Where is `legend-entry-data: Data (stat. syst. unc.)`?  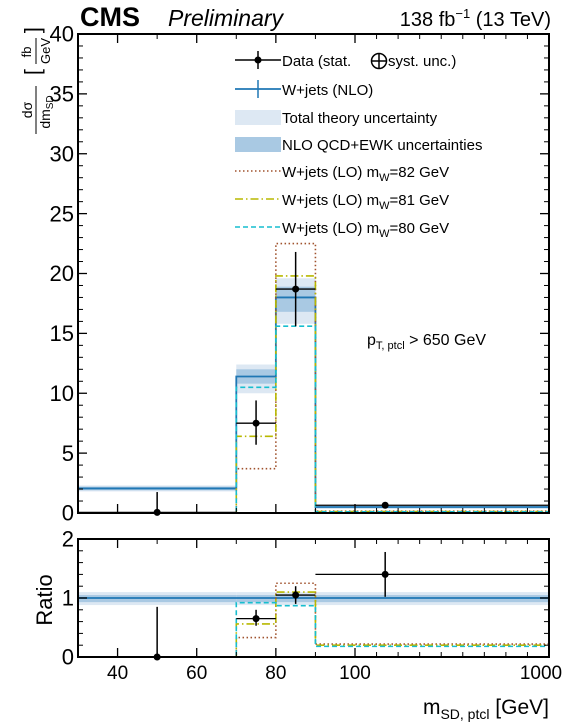
legend-entry-data: Data (stat. syst. unc.) is located at coordinates (345, 60).